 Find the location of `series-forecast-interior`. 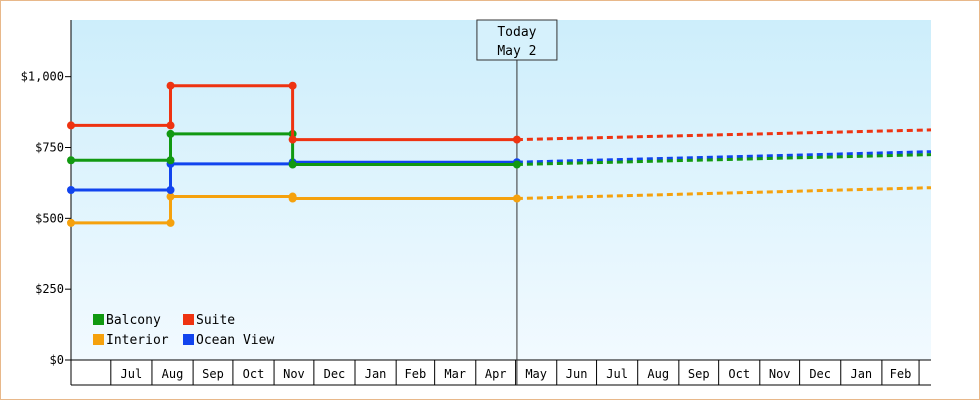

series-forecast-interior is located at coordinates (724, 193).